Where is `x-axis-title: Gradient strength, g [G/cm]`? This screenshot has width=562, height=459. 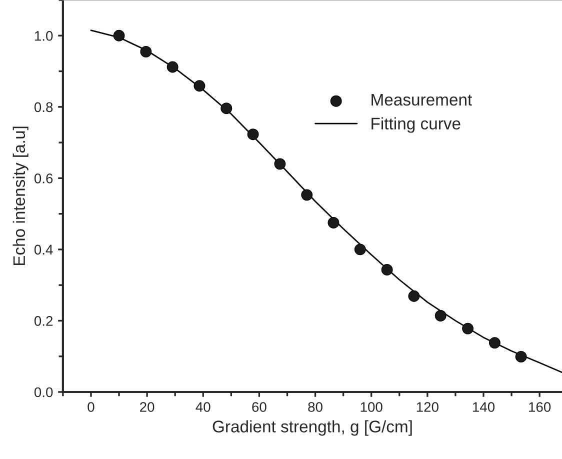 x-axis-title: Gradient strength, g [G/cm] is located at coordinates (312, 428).